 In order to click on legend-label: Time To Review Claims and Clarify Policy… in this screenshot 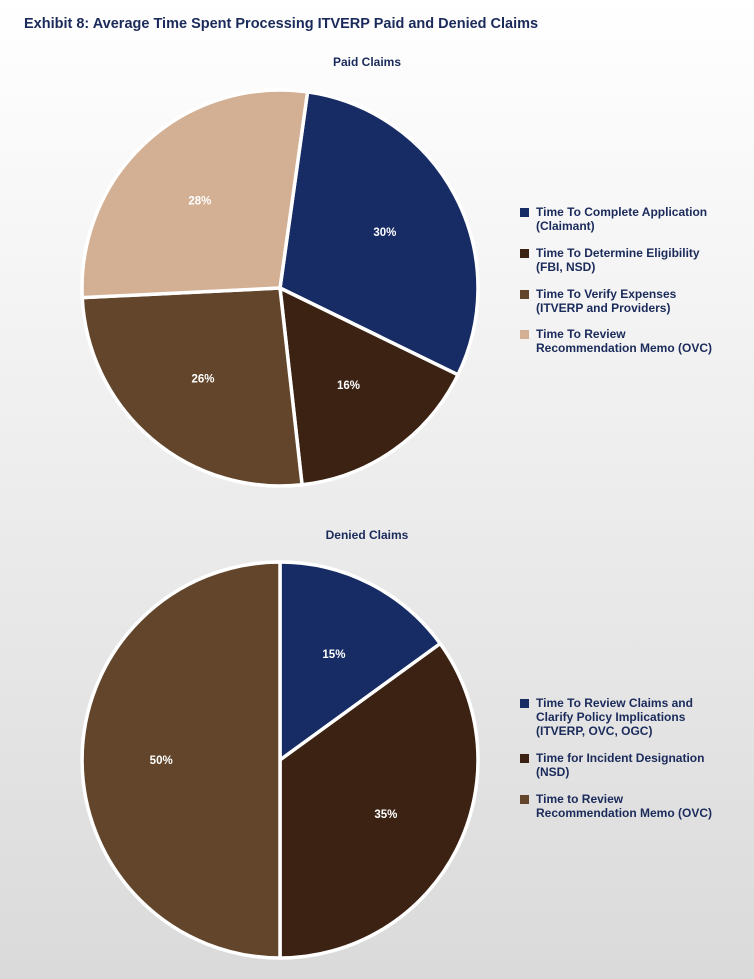, I will do `click(614, 717)`.